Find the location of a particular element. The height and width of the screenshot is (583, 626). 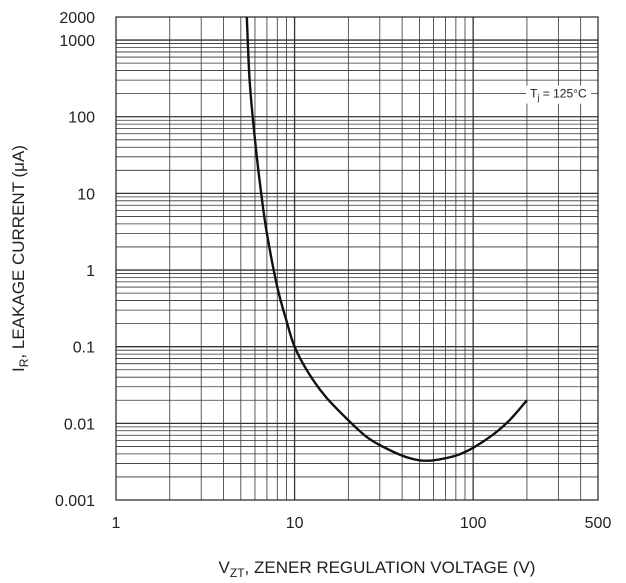

annotation-main: T is located at coordinates (534, 94).